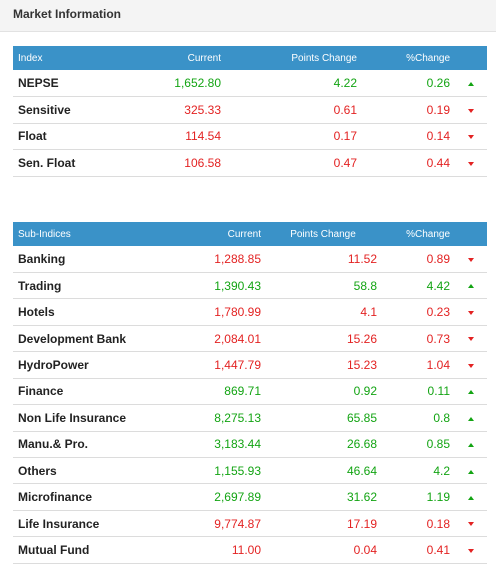 The width and height of the screenshot is (496, 573). Describe the element at coordinates (84, 234) in the screenshot. I see `column-header-subindices: Sub-Indices` at that location.